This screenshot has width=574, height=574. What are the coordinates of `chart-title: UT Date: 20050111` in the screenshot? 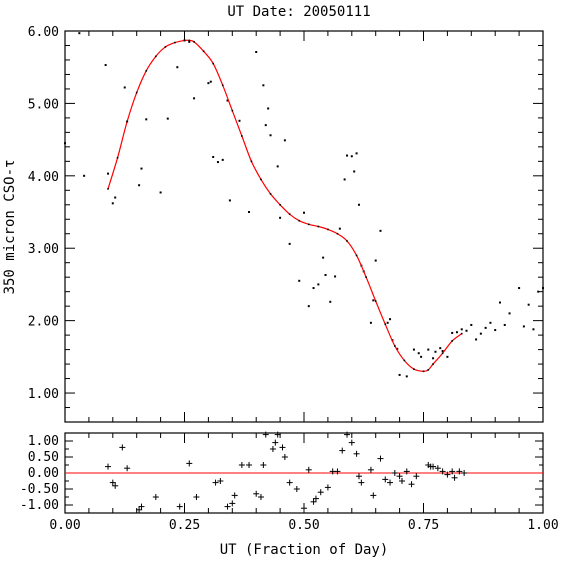 It's located at (298, 12).